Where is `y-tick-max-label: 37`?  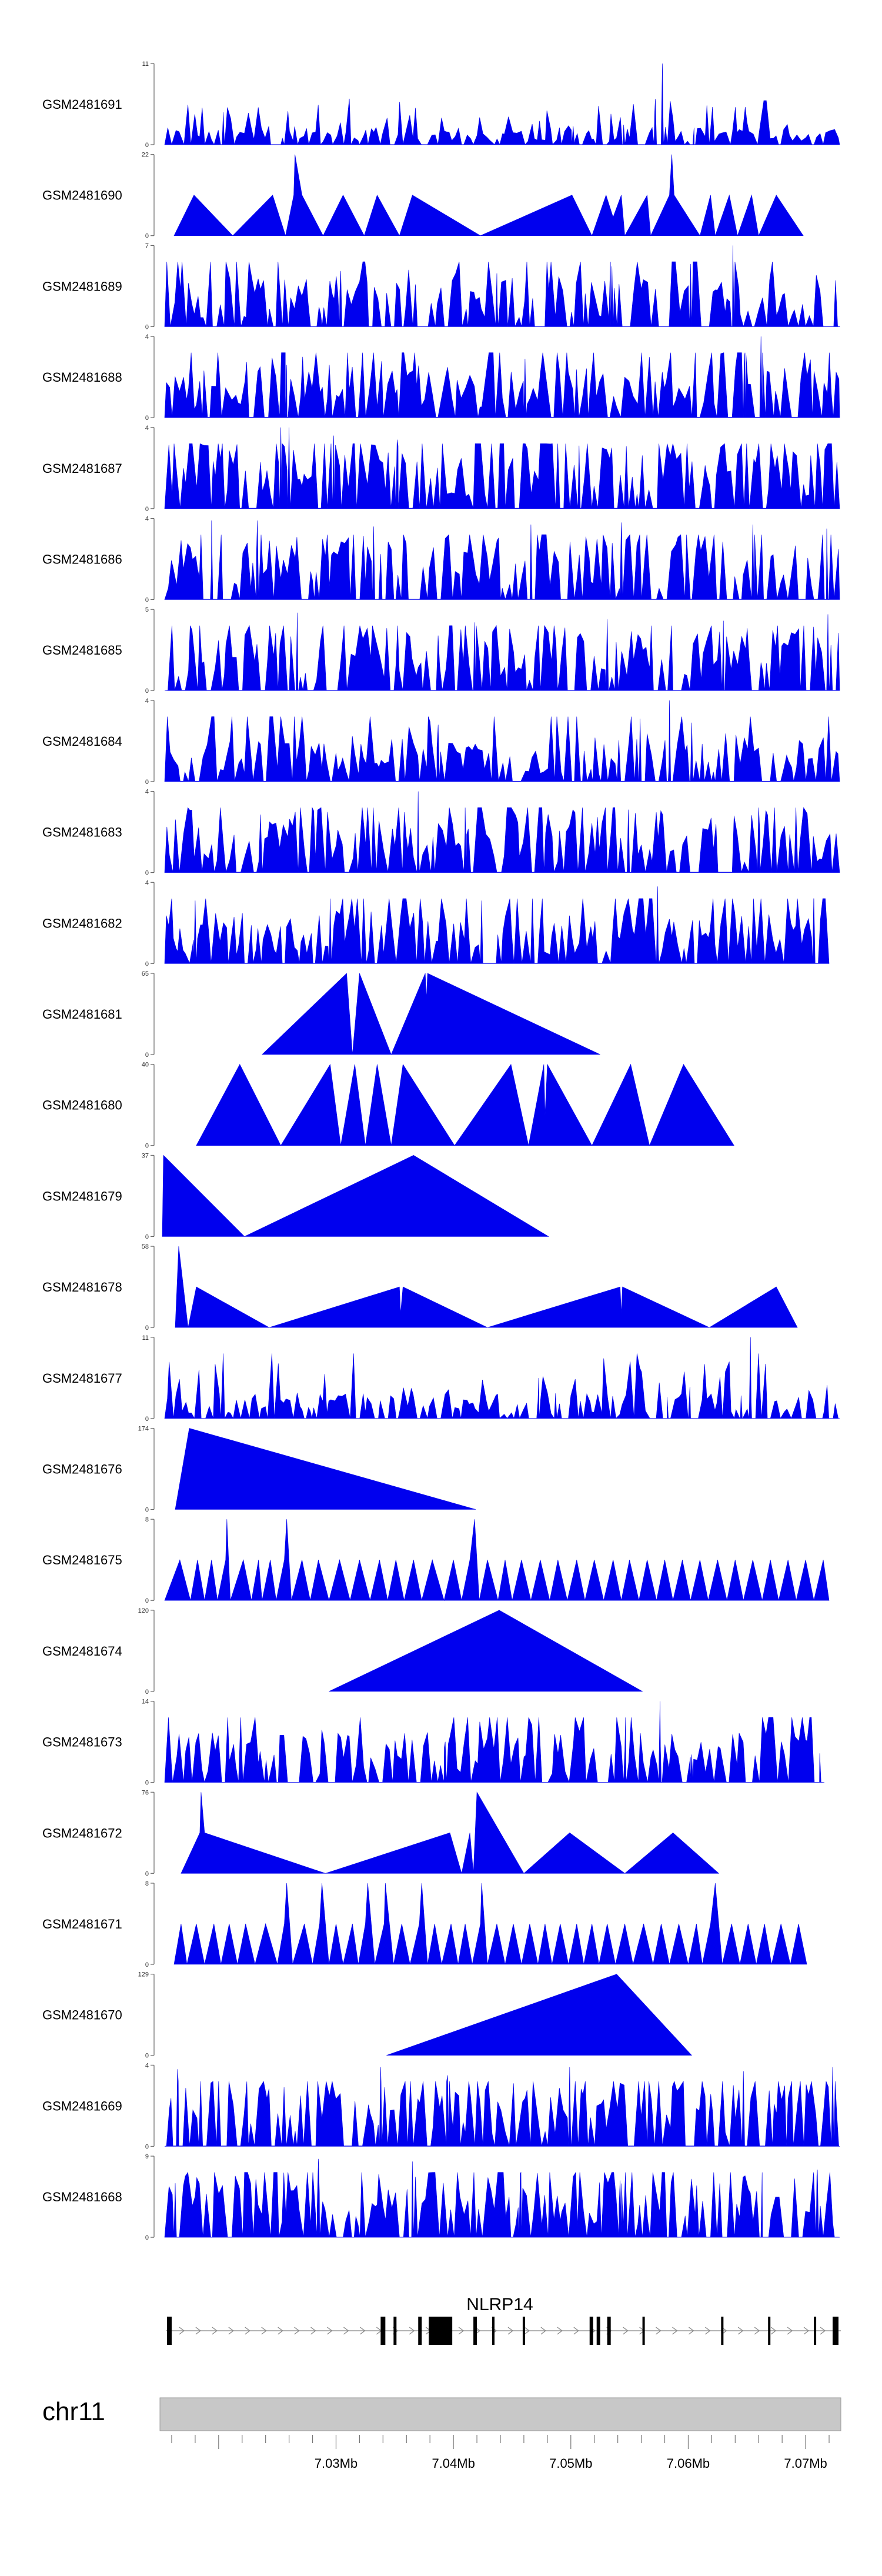 y-tick-max-label: 37 is located at coordinates (145, 1155).